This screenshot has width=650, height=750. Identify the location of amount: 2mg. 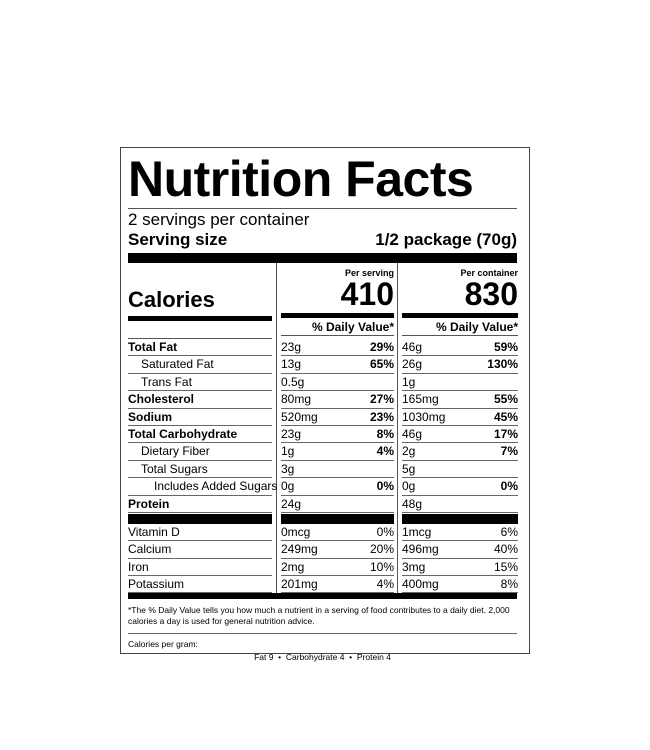
(293, 566).